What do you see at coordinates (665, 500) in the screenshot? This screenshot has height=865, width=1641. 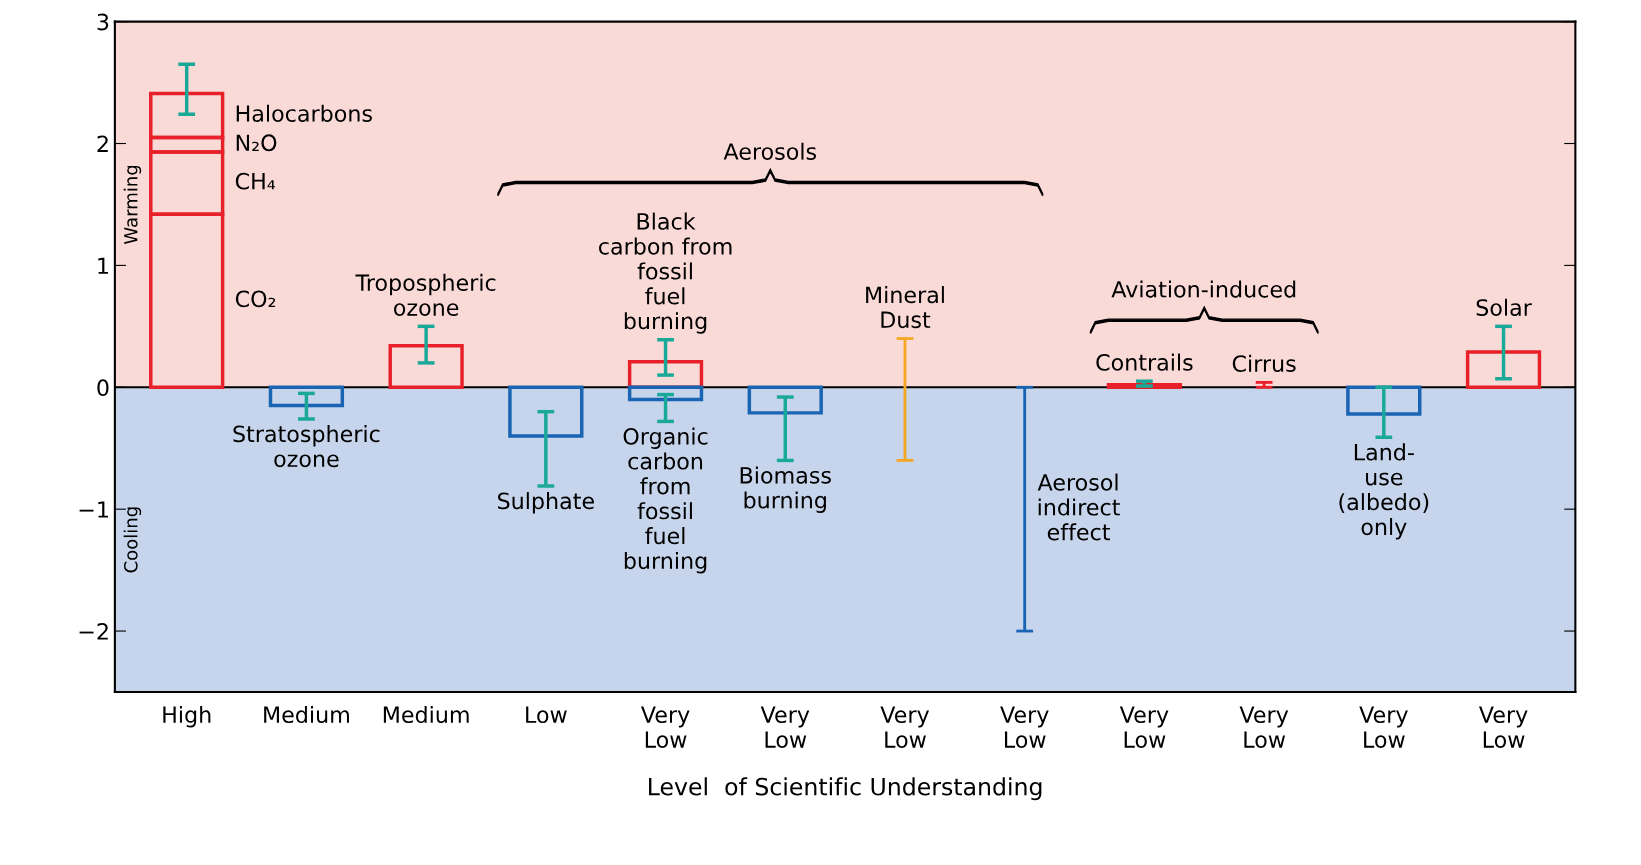 I see `series-label: Organic carbon from fossil fuel burning` at bounding box center [665, 500].